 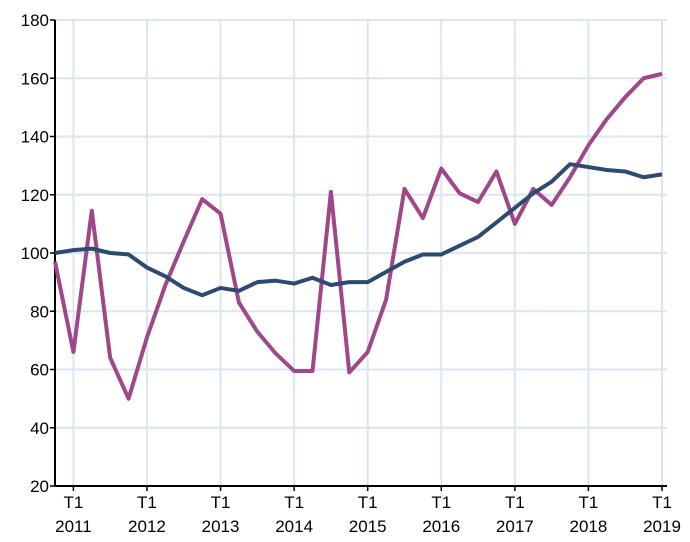 What do you see at coordinates (368, 514) in the screenshot?
I see `x-tick-label: T1 2015` at bounding box center [368, 514].